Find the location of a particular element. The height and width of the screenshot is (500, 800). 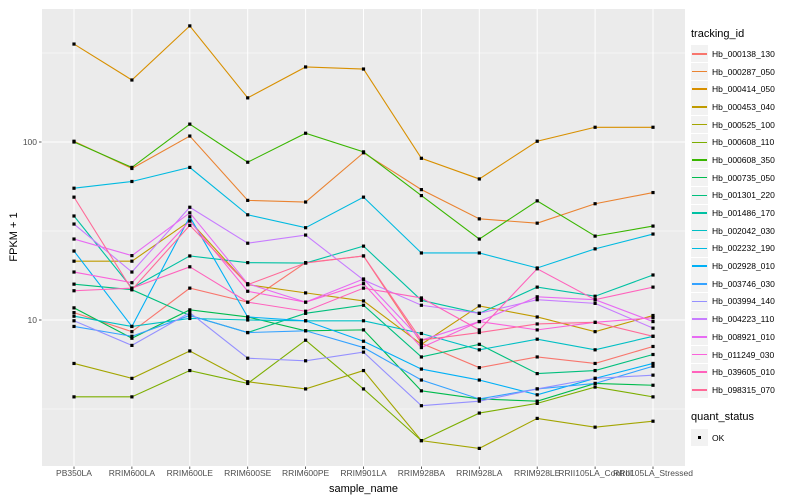

legend-item-Hb_000414_050: Hb_000414_050 is located at coordinates (745, 89).